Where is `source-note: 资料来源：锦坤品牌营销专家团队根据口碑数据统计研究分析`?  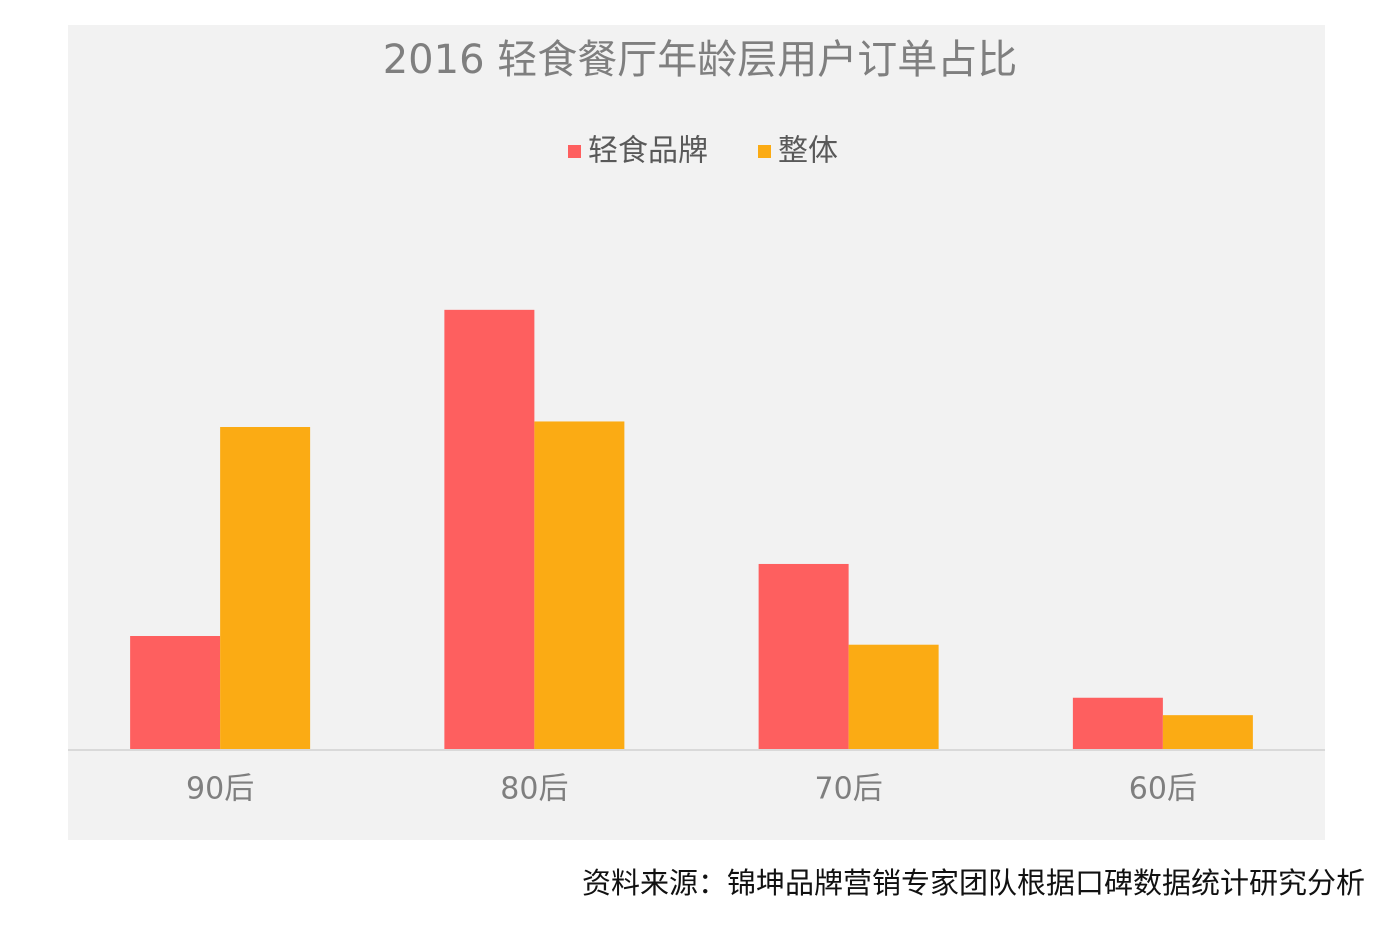 source-note: 资料来源：锦坤品牌营销专家团队根据口碑数据统计研究分析 is located at coordinates (973, 883).